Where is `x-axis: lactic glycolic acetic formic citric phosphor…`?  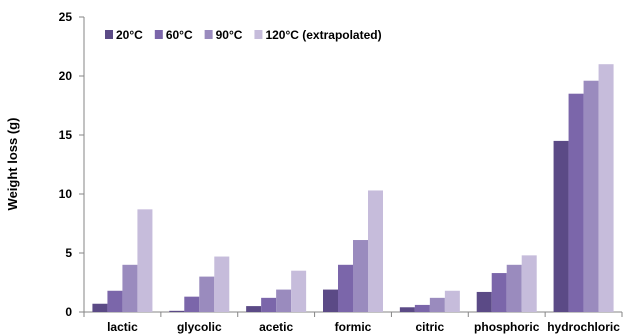
x-axis: lactic glycolic acetic formic citric phosphor… is located at coordinates (353, 322).